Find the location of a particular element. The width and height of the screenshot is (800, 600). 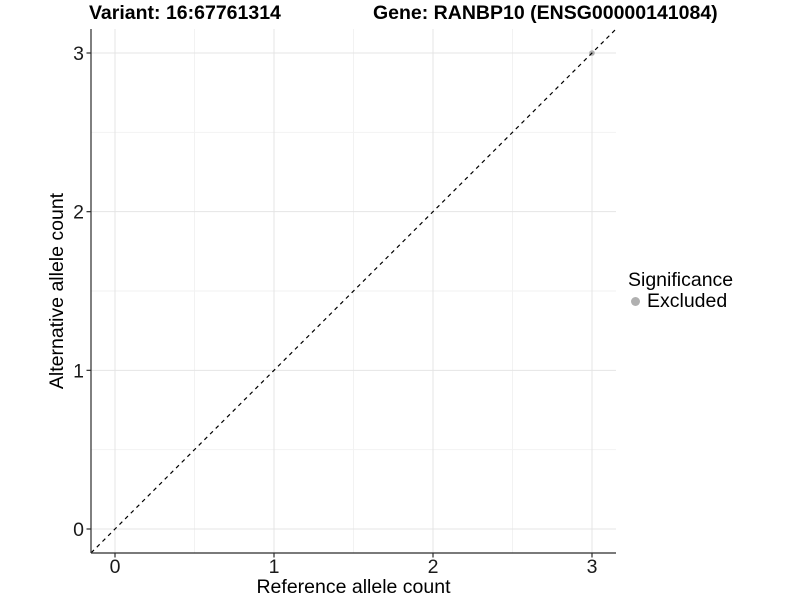

legend-item-label: Excluded is located at coordinates (687, 301).